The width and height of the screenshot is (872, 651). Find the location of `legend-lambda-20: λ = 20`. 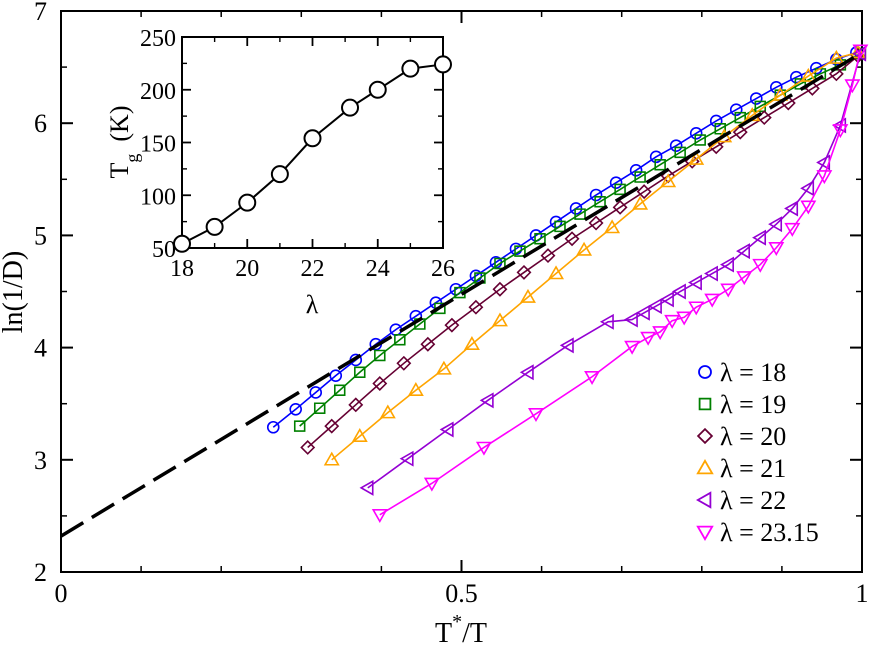

legend-lambda-20: λ = 20 is located at coordinates (741, 436).